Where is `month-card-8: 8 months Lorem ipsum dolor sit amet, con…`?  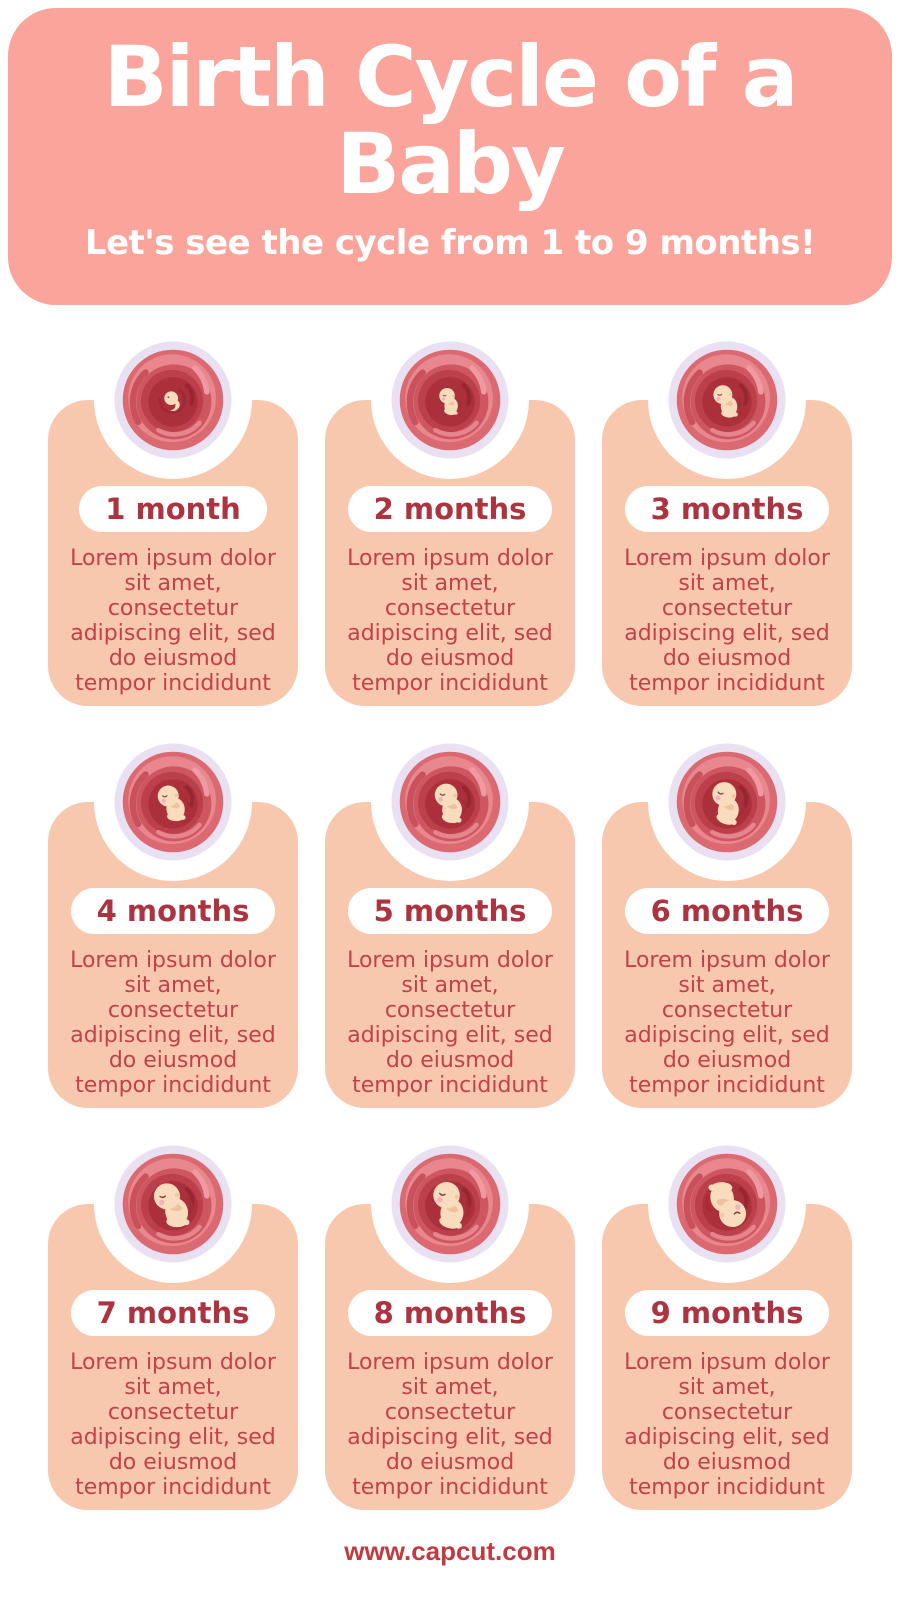
month-card-8: 8 months Lorem ipsum dolor sit amet, con… is located at coordinates (450, 1317).